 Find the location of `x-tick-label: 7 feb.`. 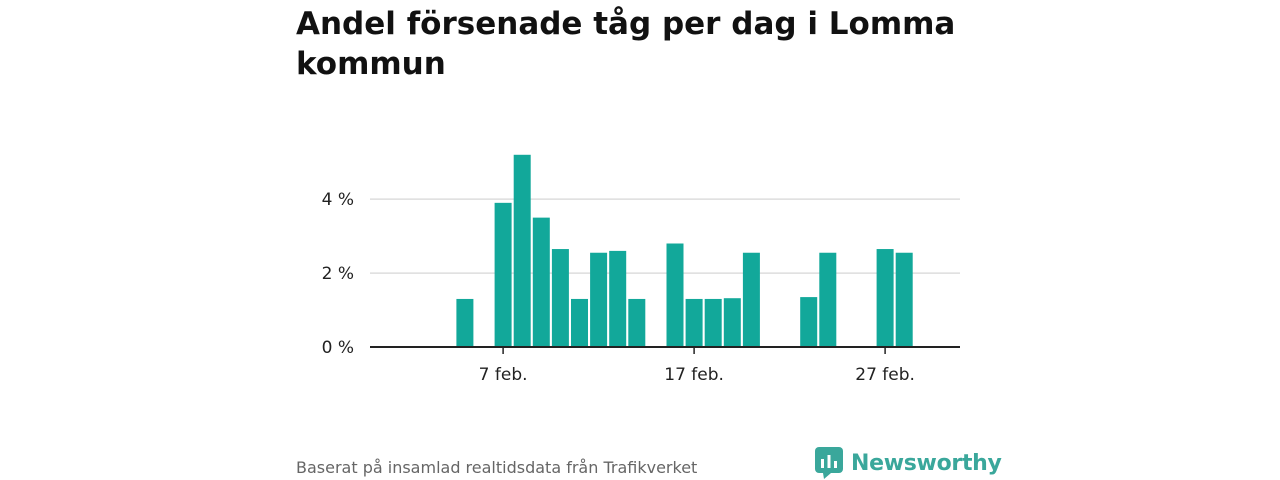

x-tick-label: 7 feb. is located at coordinates (503, 375).